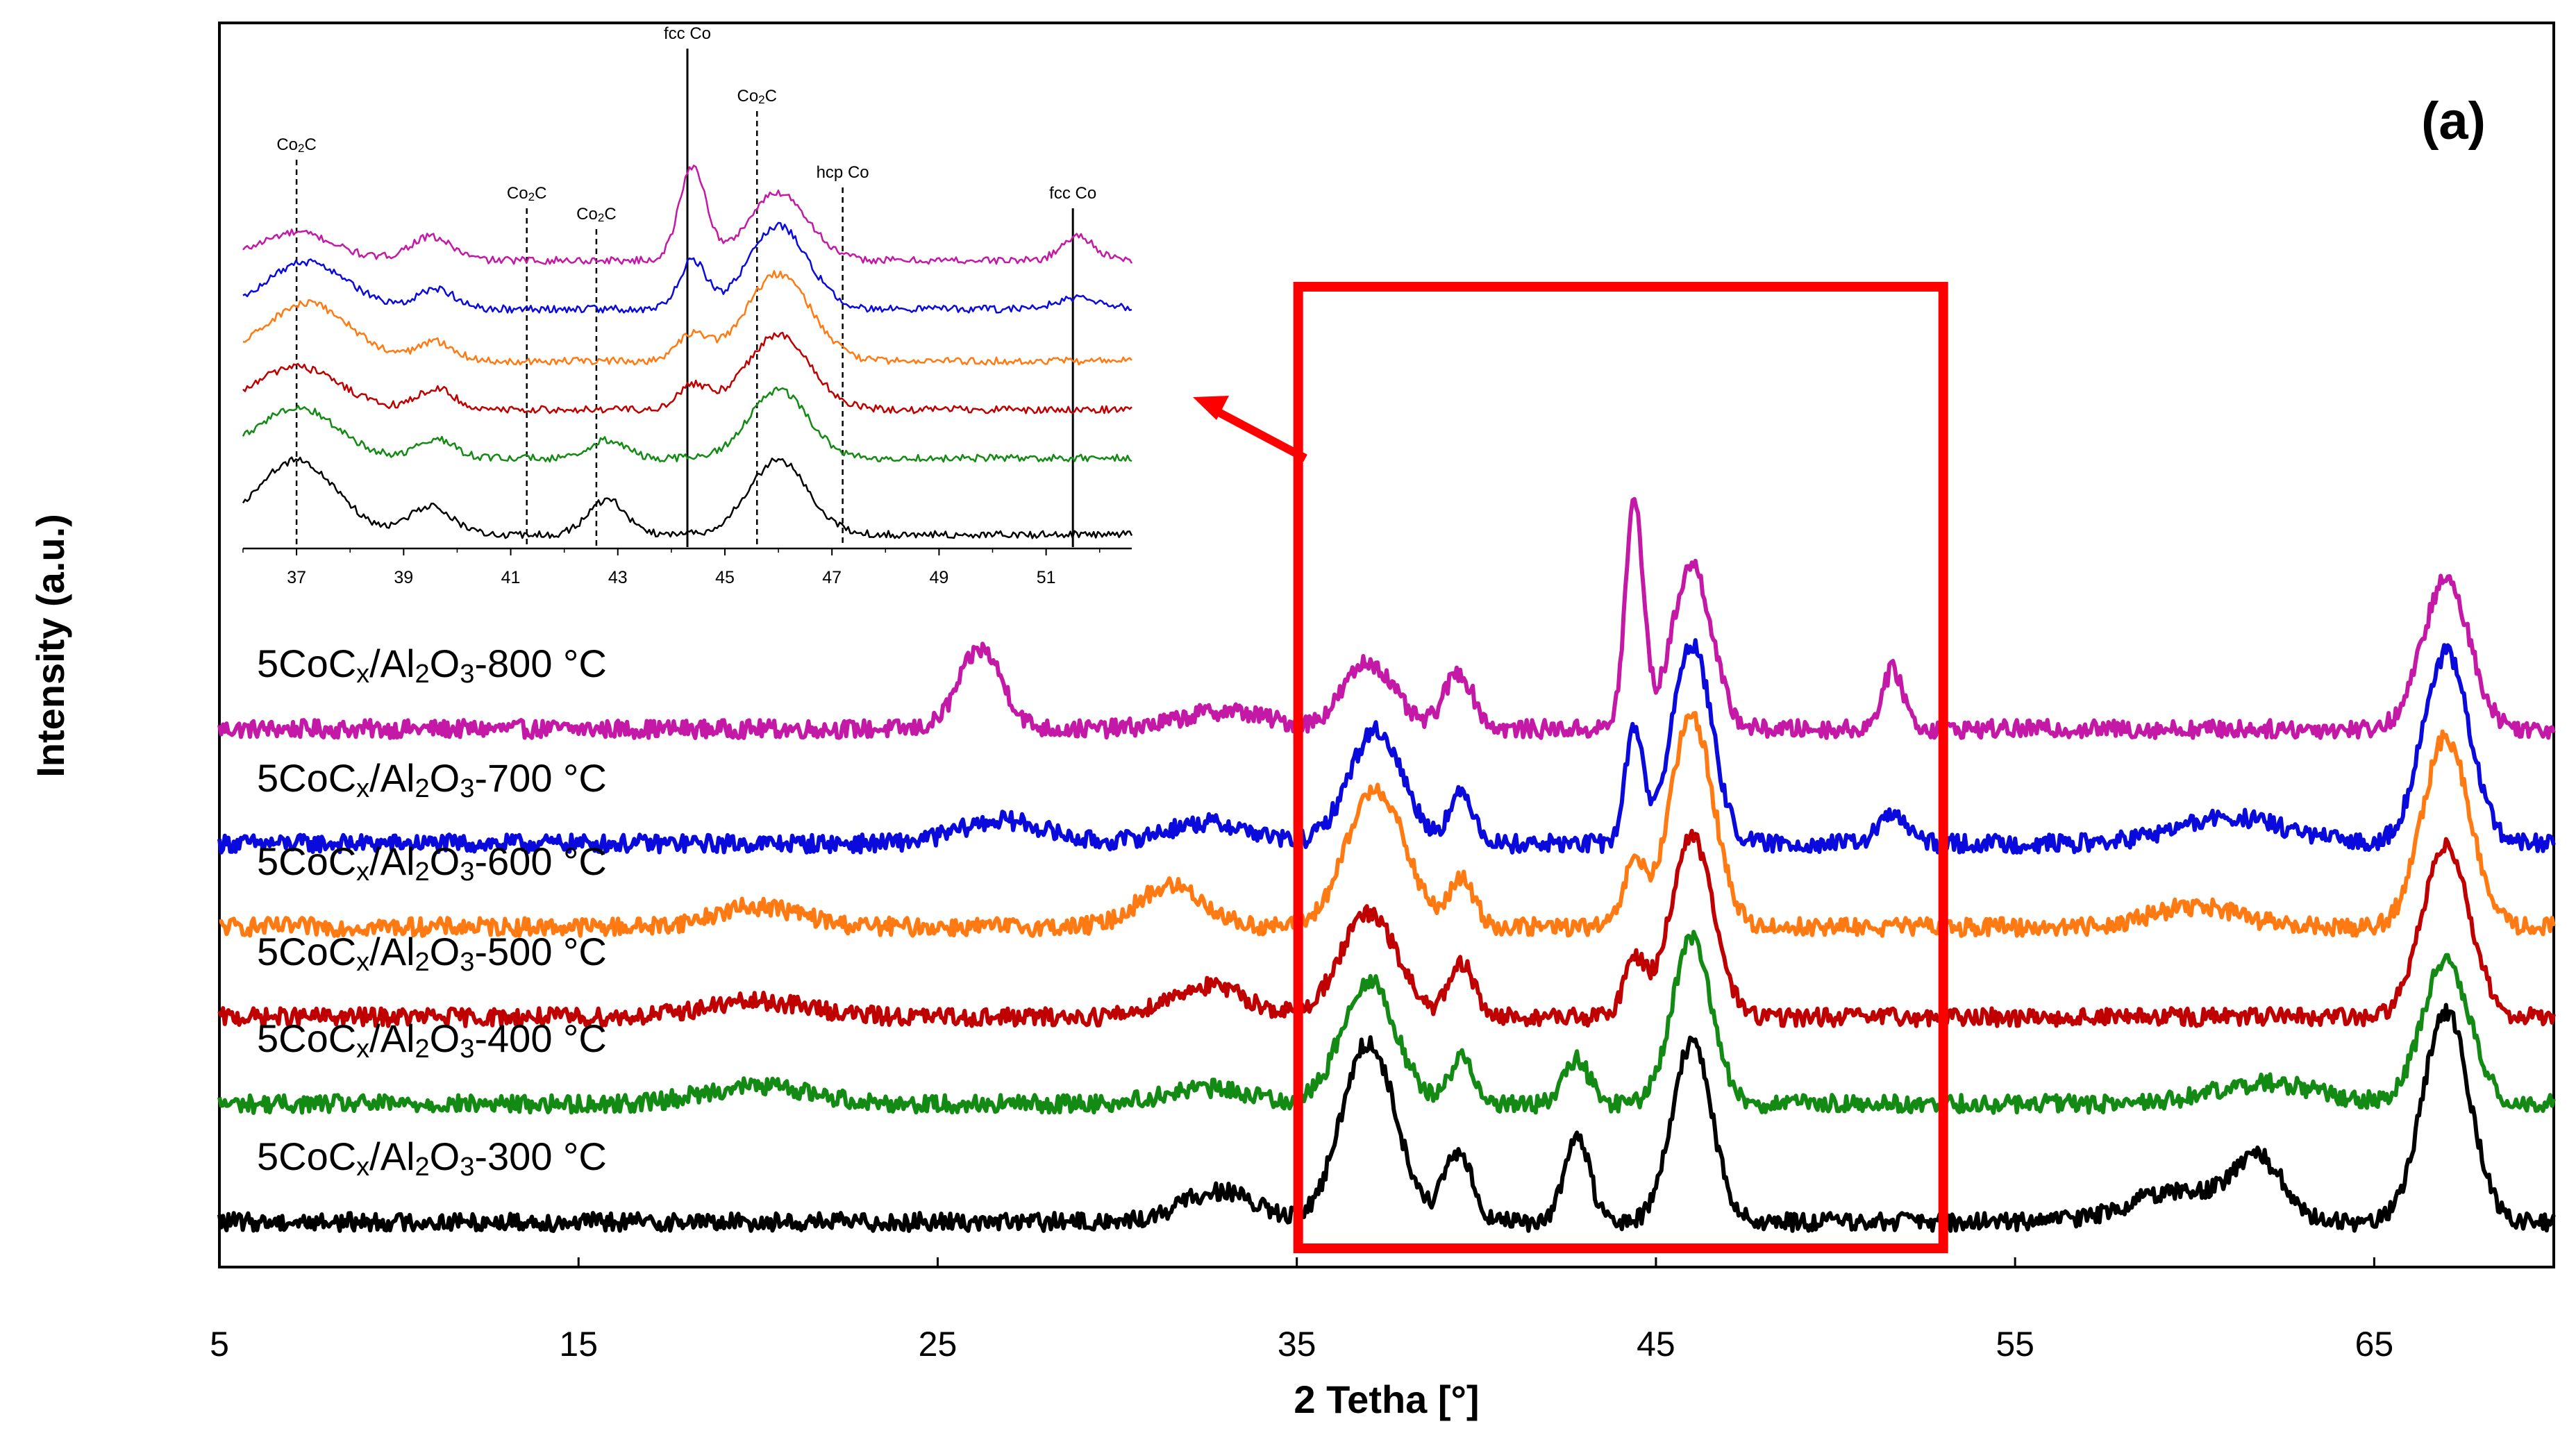 Image resolution: width=2576 pixels, height=1433 pixels. What do you see at coordinates (1297, 1344) in the screenshot?
I see `x-tick-label: 35` at bounding box center [1297, 1344].